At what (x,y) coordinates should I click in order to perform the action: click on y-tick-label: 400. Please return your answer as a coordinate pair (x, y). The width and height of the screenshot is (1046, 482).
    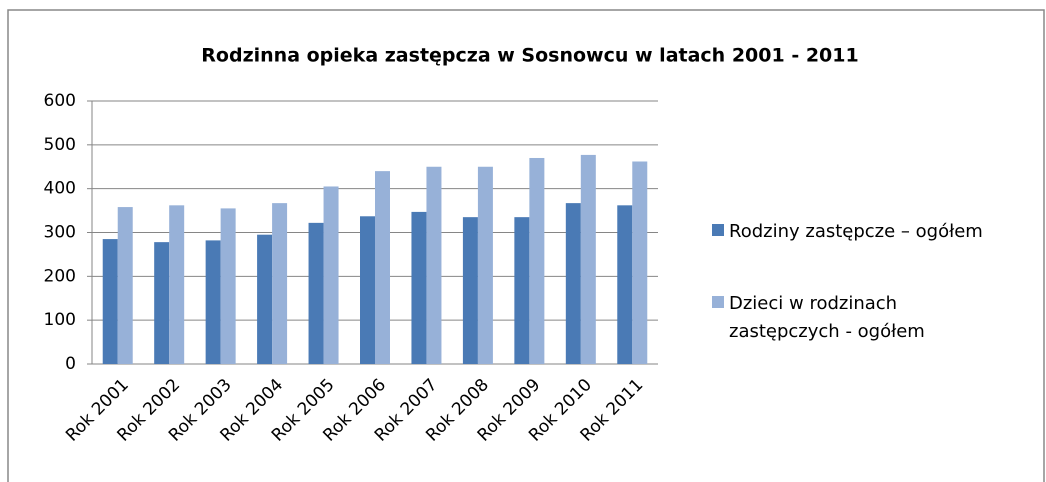
    Looking at the image, I should click on (60, 189).